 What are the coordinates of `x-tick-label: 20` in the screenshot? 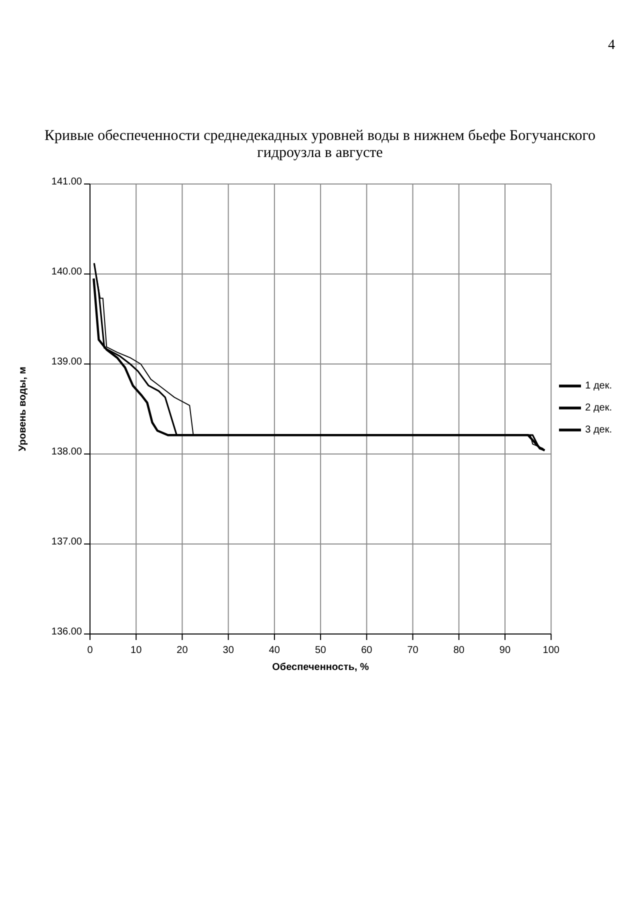 It's located at (182, 650).